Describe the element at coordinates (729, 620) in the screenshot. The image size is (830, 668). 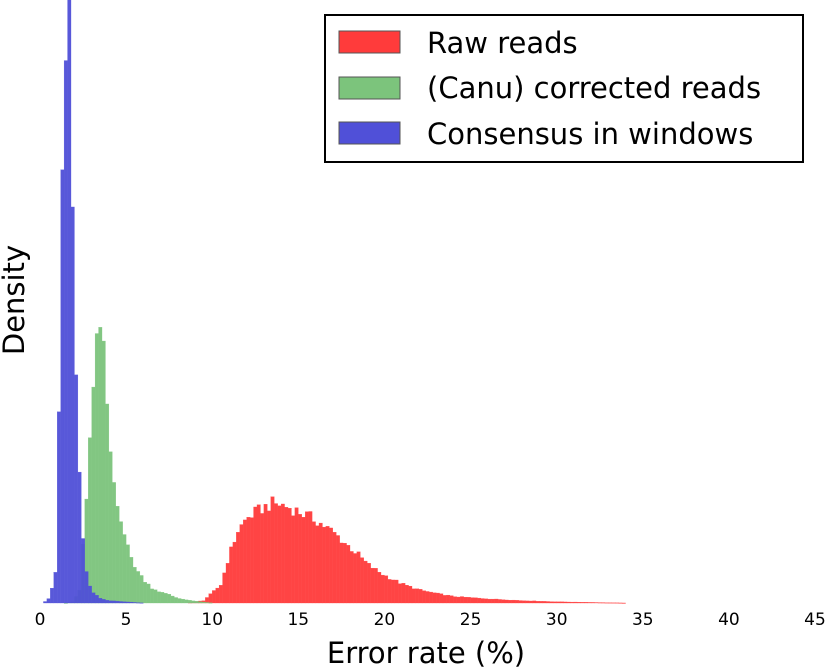
I see `x-tick-label: 40` at that location.